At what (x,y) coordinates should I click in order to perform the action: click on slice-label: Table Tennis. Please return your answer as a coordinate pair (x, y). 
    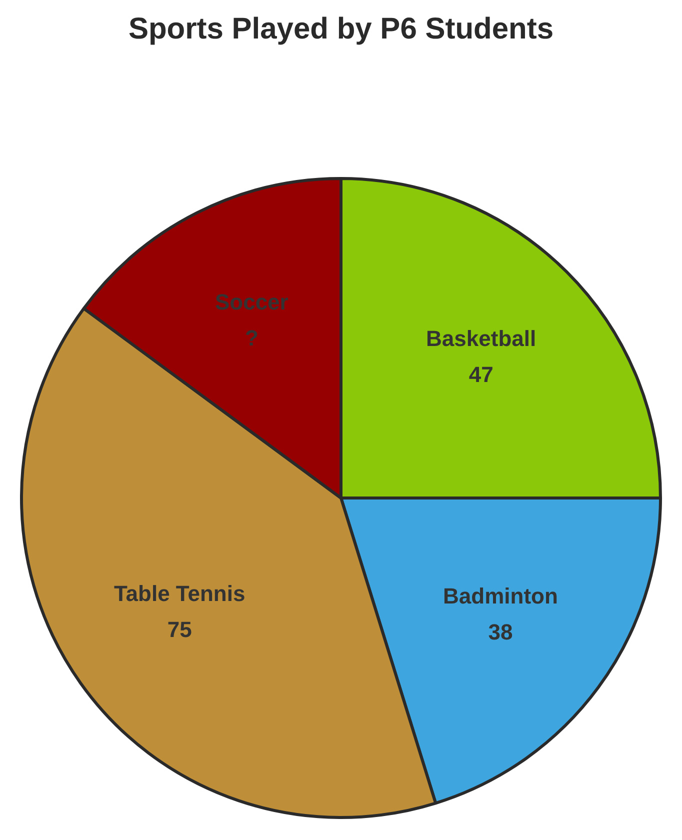
    Looking at the image, I should click on (180, 593).